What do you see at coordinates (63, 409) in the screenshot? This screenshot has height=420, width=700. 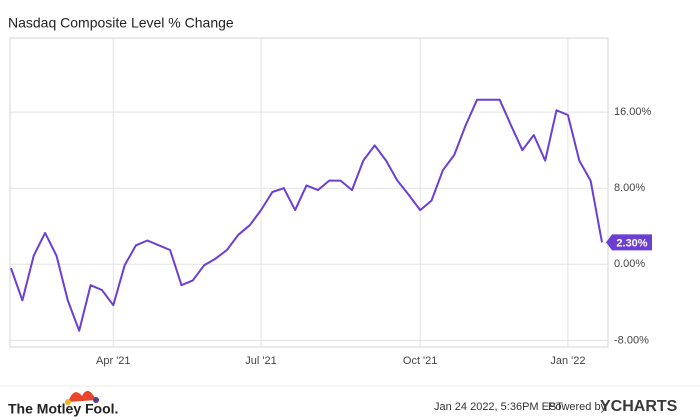 I see `brand: The Motley Fool.` at bounding box center [63, 409].